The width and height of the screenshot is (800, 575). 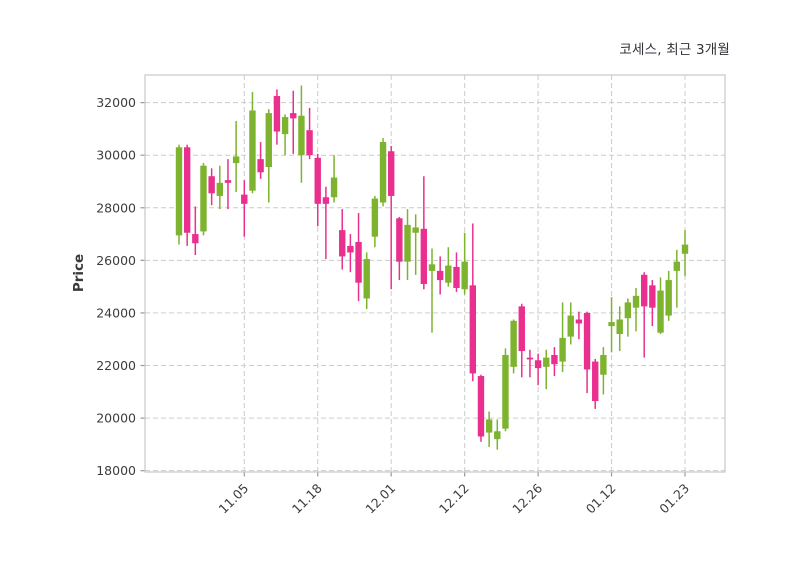 I want to click on x-tick-label: 12.26, so click(x=527, y=498).